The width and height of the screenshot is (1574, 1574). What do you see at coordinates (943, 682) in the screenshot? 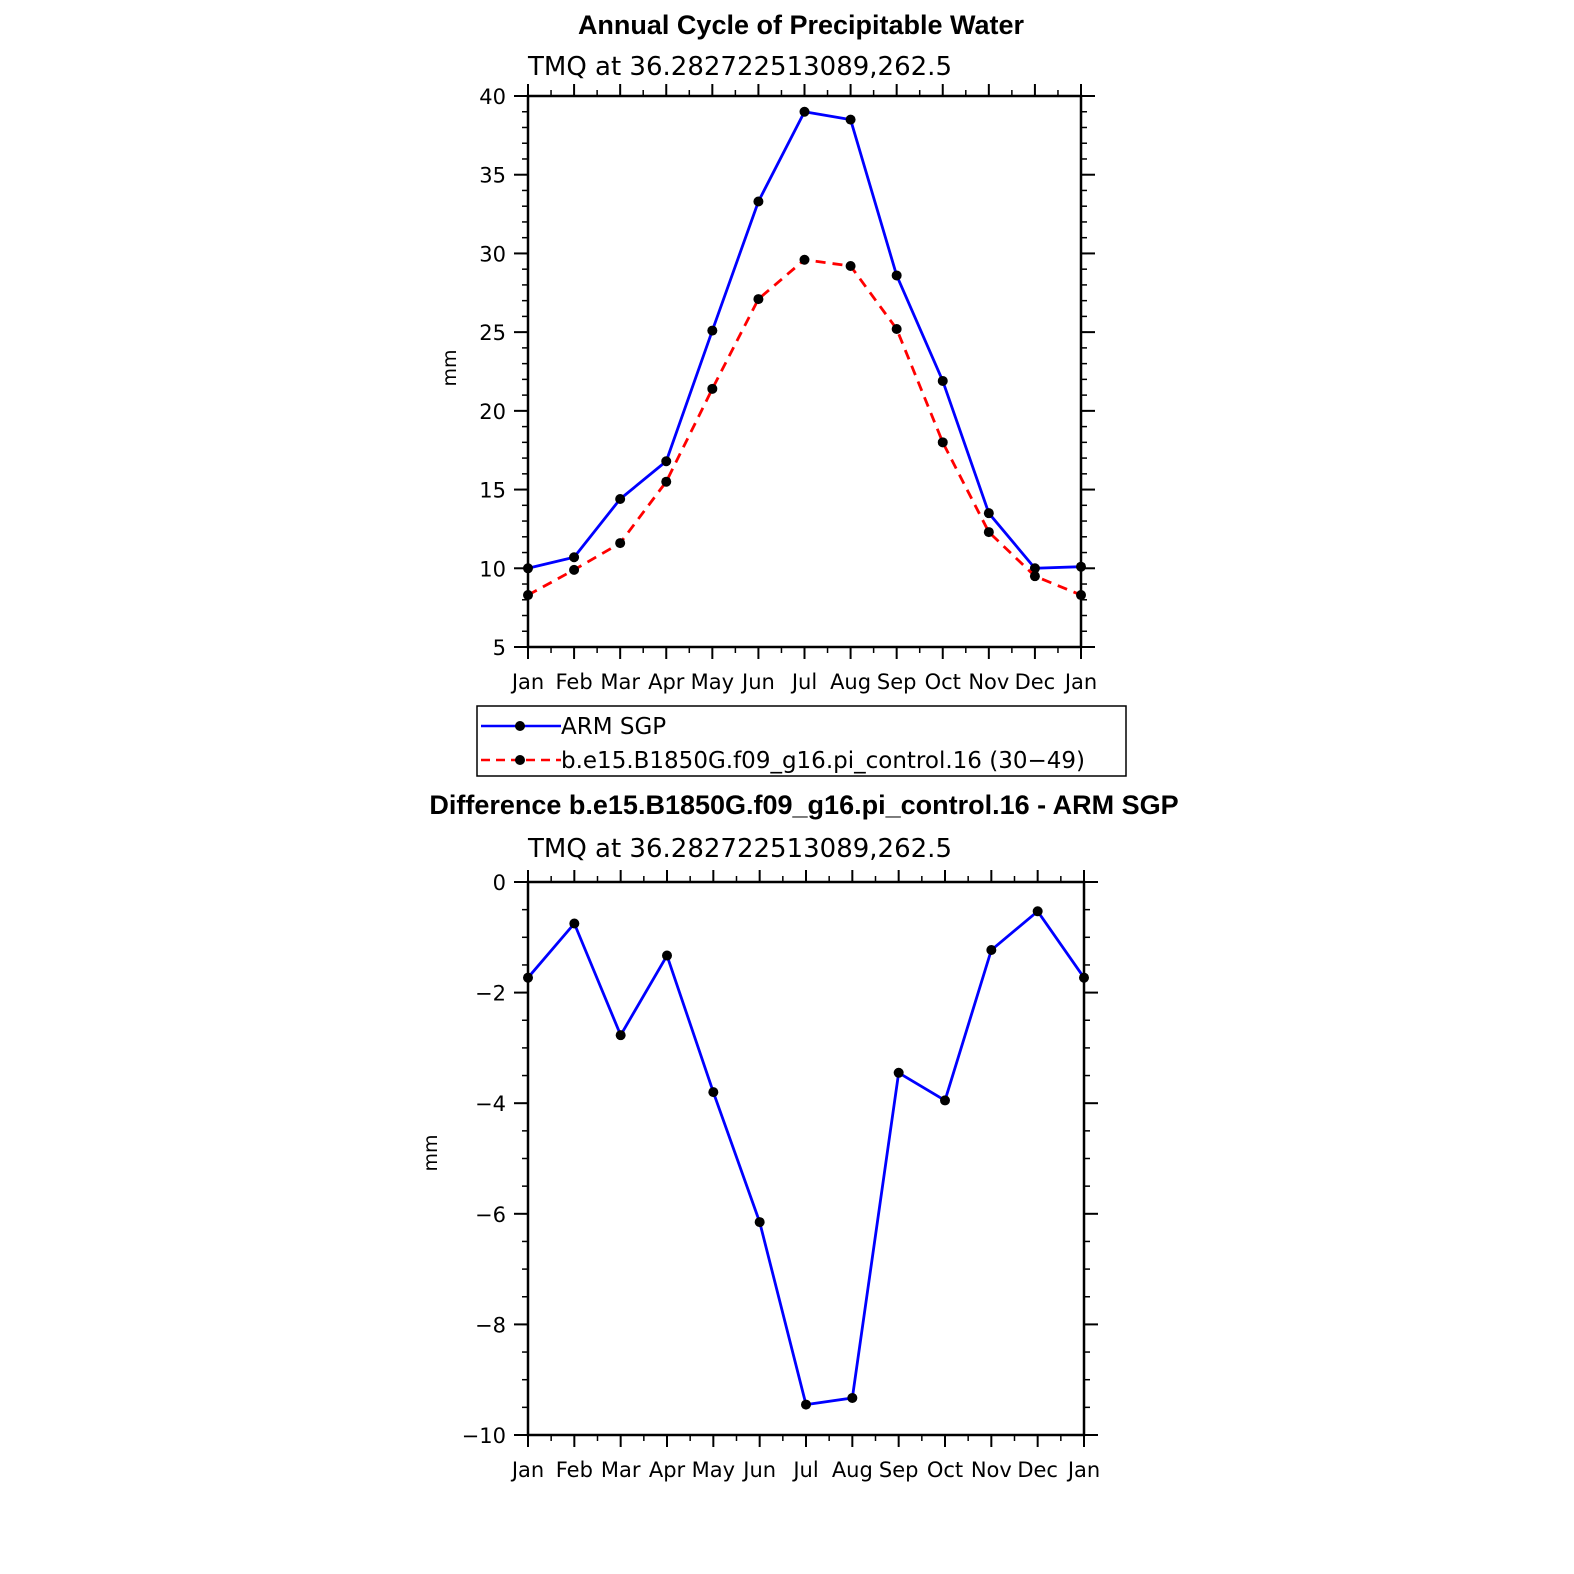
I see `top-x-tick-label: Oct` at bounding box center [943, 682].